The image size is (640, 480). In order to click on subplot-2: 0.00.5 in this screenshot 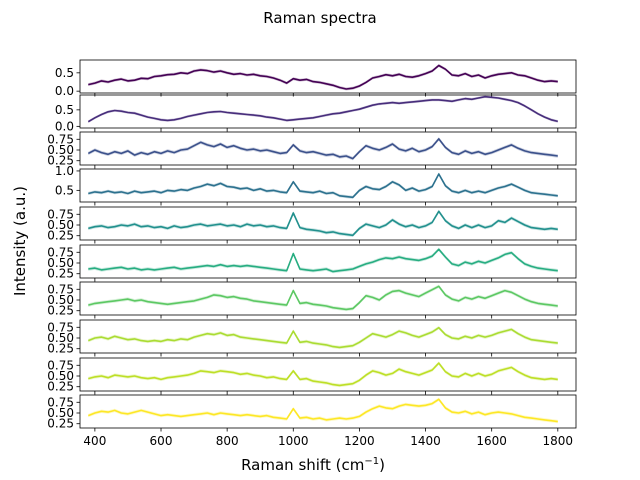, I will do `click(316, 113)`.